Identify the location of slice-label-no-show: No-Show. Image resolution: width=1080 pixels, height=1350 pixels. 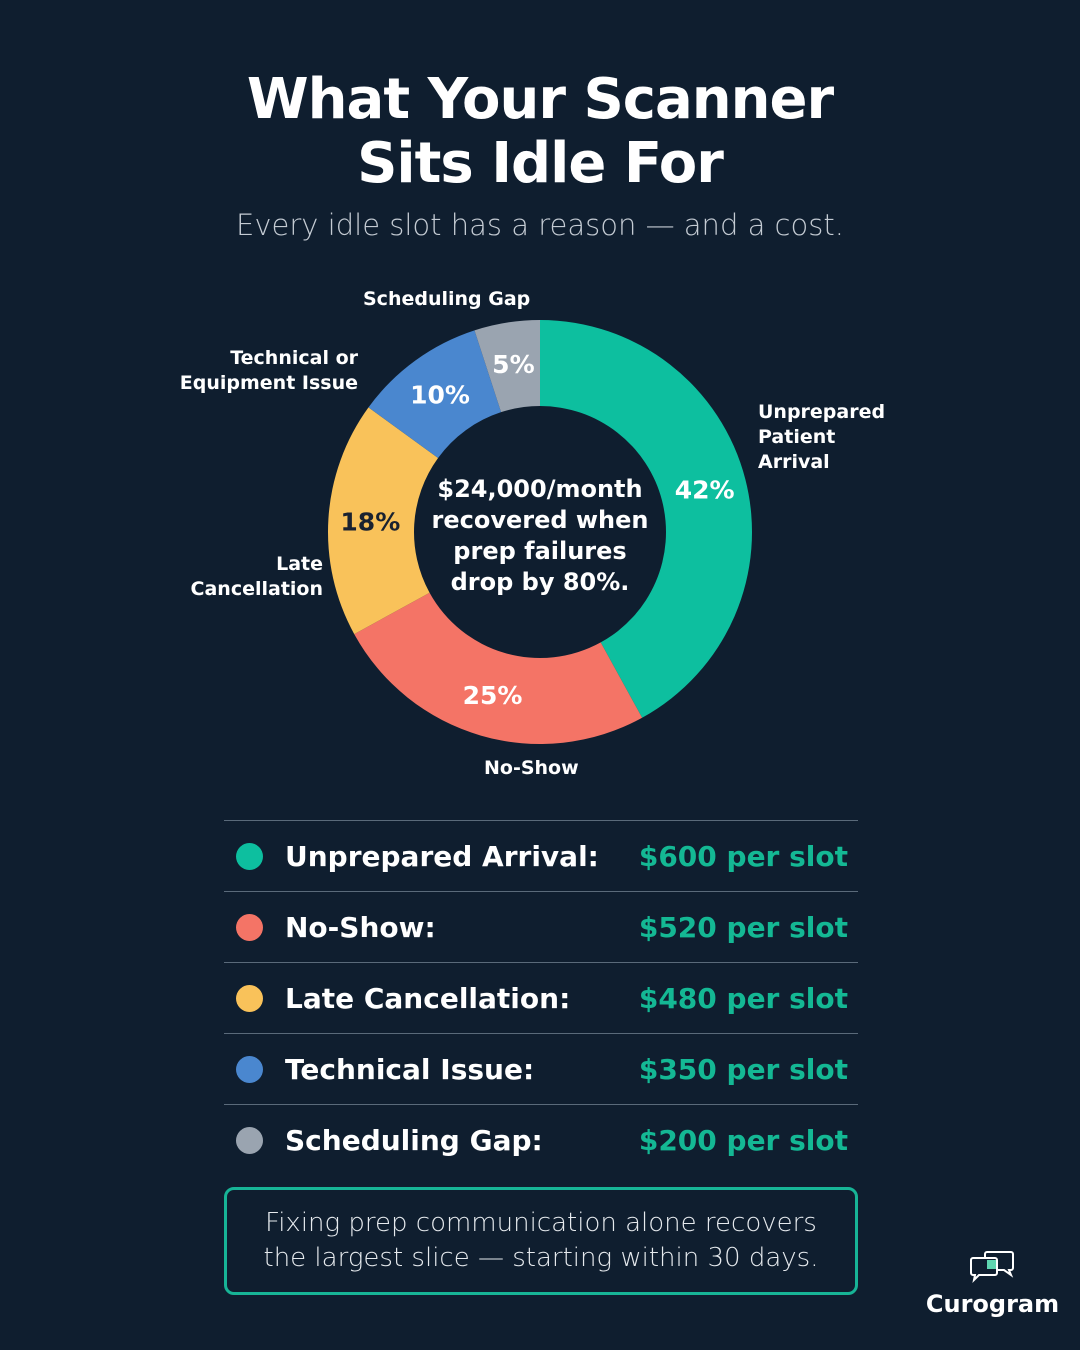
(531, 768).